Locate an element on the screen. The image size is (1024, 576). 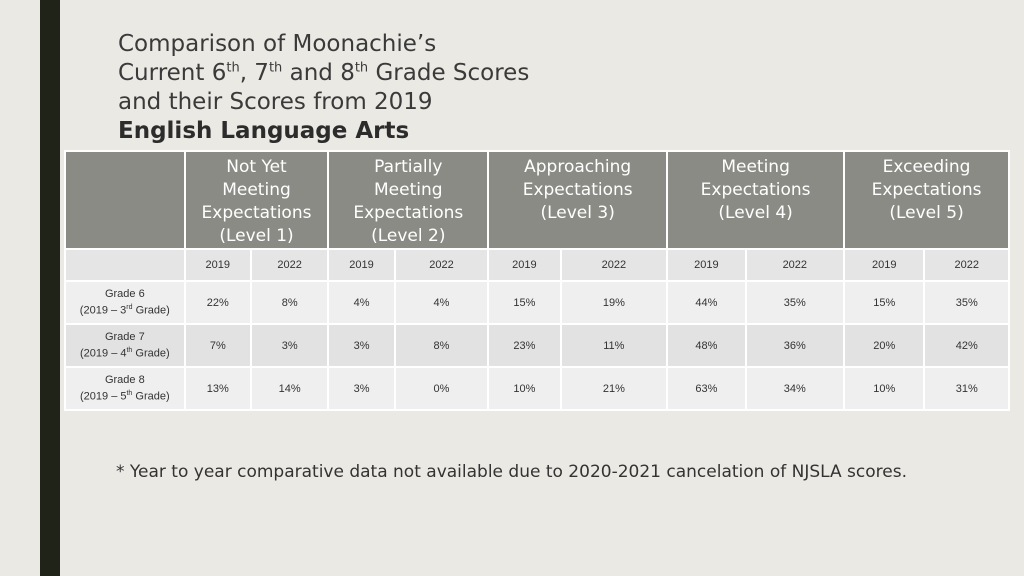
header-level-2-line: Partially is located at coordinates (408, 167).